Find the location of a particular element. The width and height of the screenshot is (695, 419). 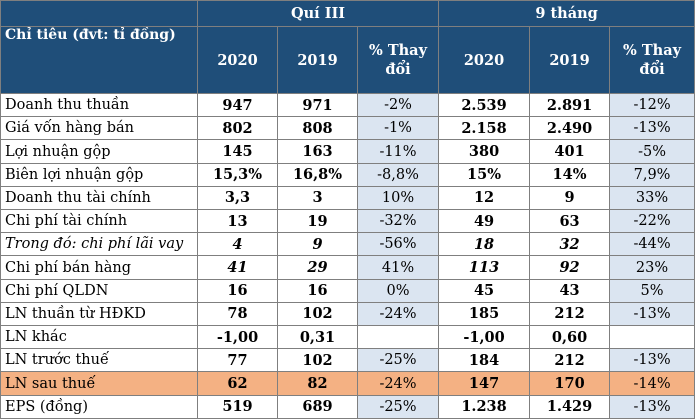

ninemonth-2020-value: 18 is located at coordinates (484, 244).